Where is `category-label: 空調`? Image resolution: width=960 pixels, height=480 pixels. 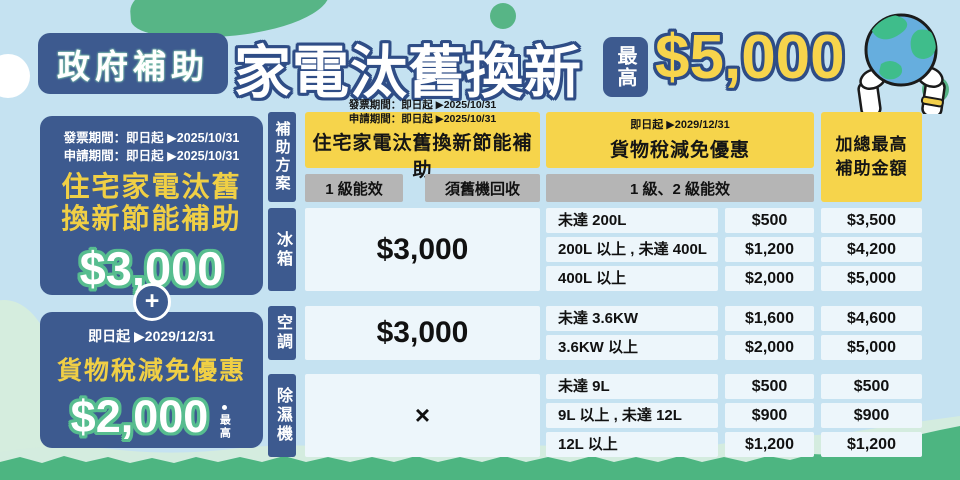 category-label: 空調 is located at coordinates (282, 333).